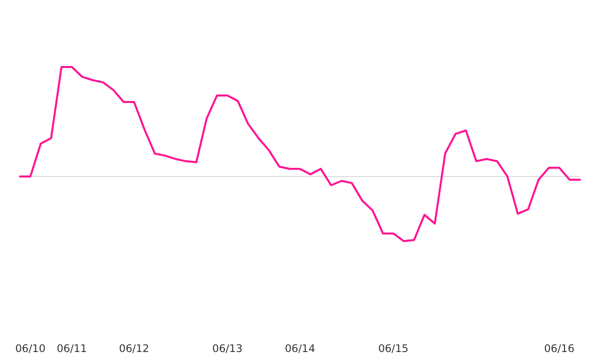  Describe the element at coordinates (300, 349) in the screenshot. I see `x-tick-label: 06/14` at that location.